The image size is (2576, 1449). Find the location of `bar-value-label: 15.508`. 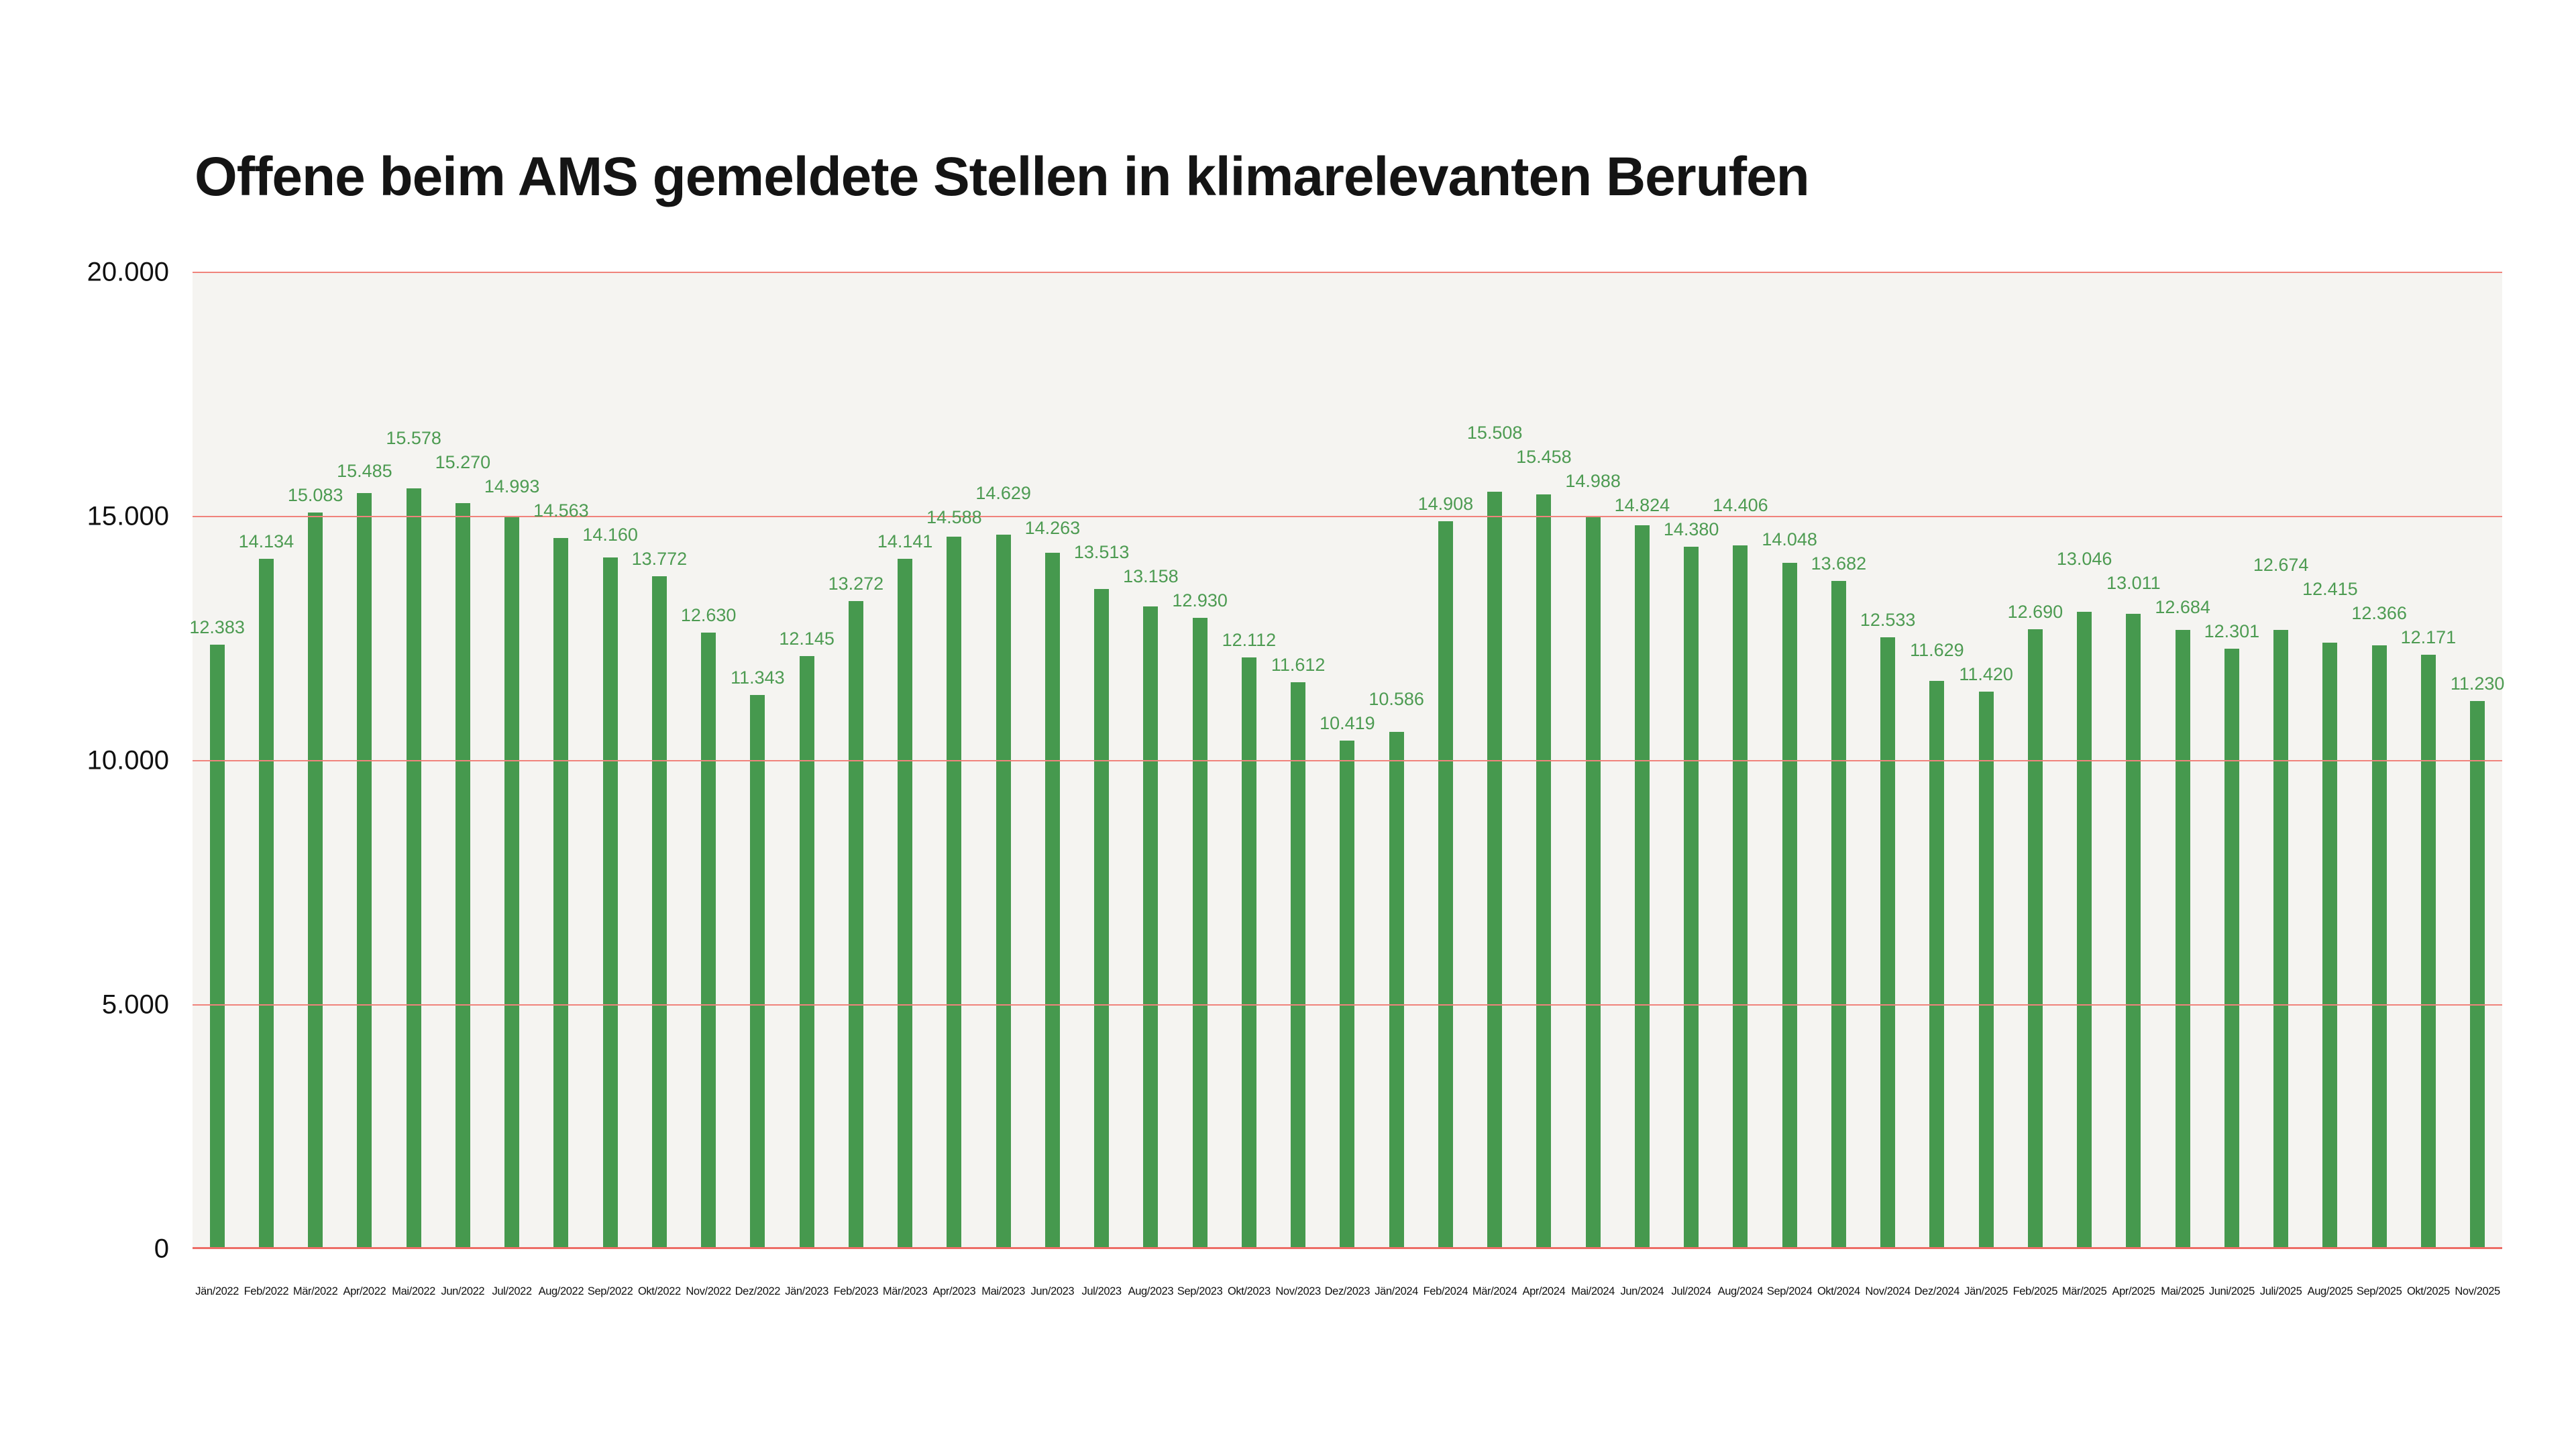

bar-value-label: 15.508 is located at coordinates (1494, 433).